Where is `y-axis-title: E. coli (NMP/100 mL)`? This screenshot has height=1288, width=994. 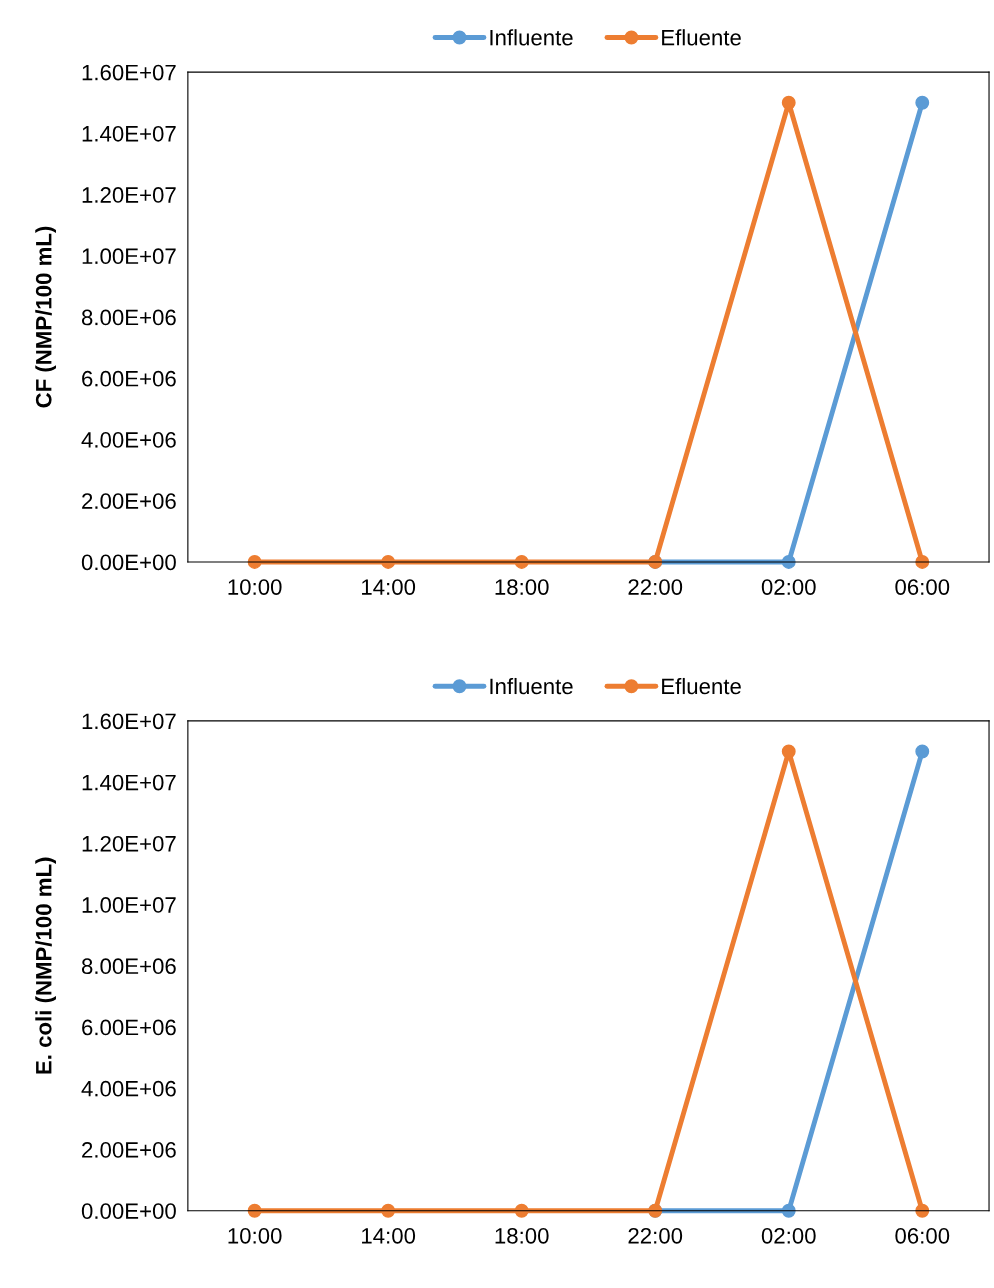
y-axis-title: E. coli (NMP/100 mL) is located at coordinates (45, 965).